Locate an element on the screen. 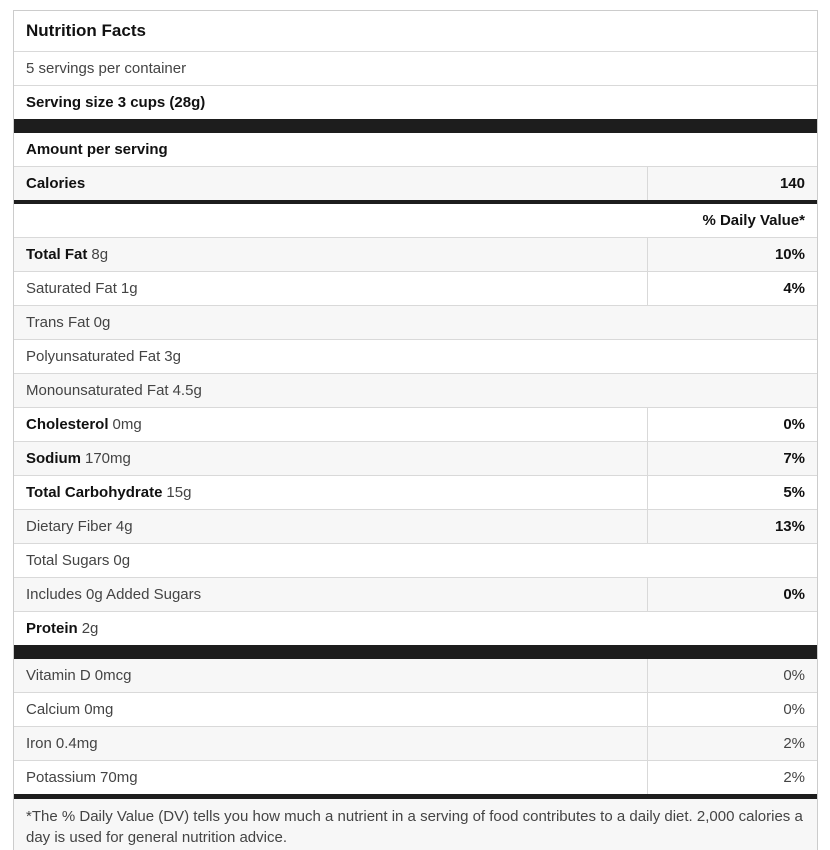 Image resolution: width=830 pixels, height=850 pixels. nutrient-name: Includes 0g Added Sugars is located at coordinates (114, 594).